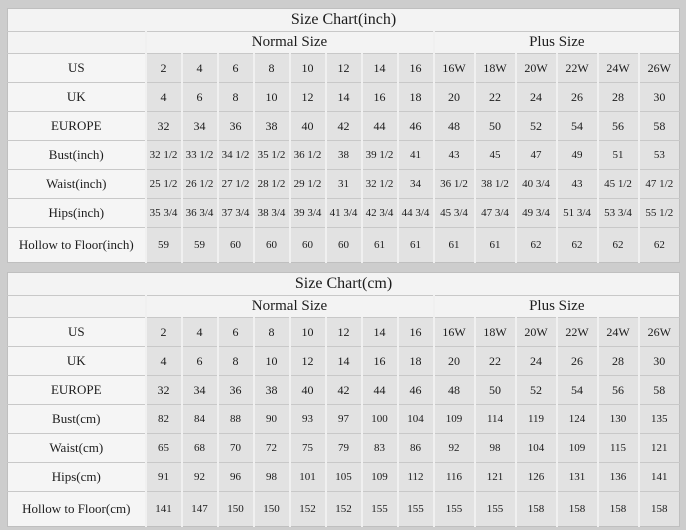  Describe the element at coordinates (658, 419) in the screenshot. I see `value-cell: 135` at that location.